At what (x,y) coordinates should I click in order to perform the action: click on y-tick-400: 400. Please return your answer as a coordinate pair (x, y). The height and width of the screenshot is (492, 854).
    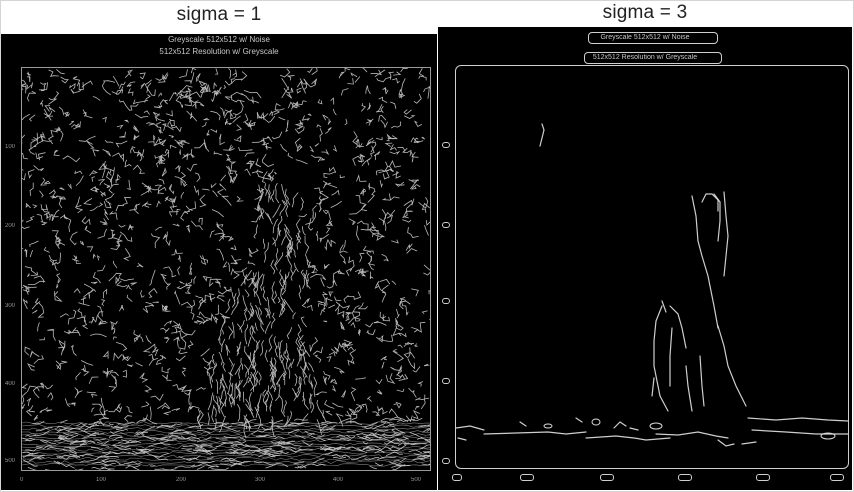
    Looking at the image, I should click on (10, 384).